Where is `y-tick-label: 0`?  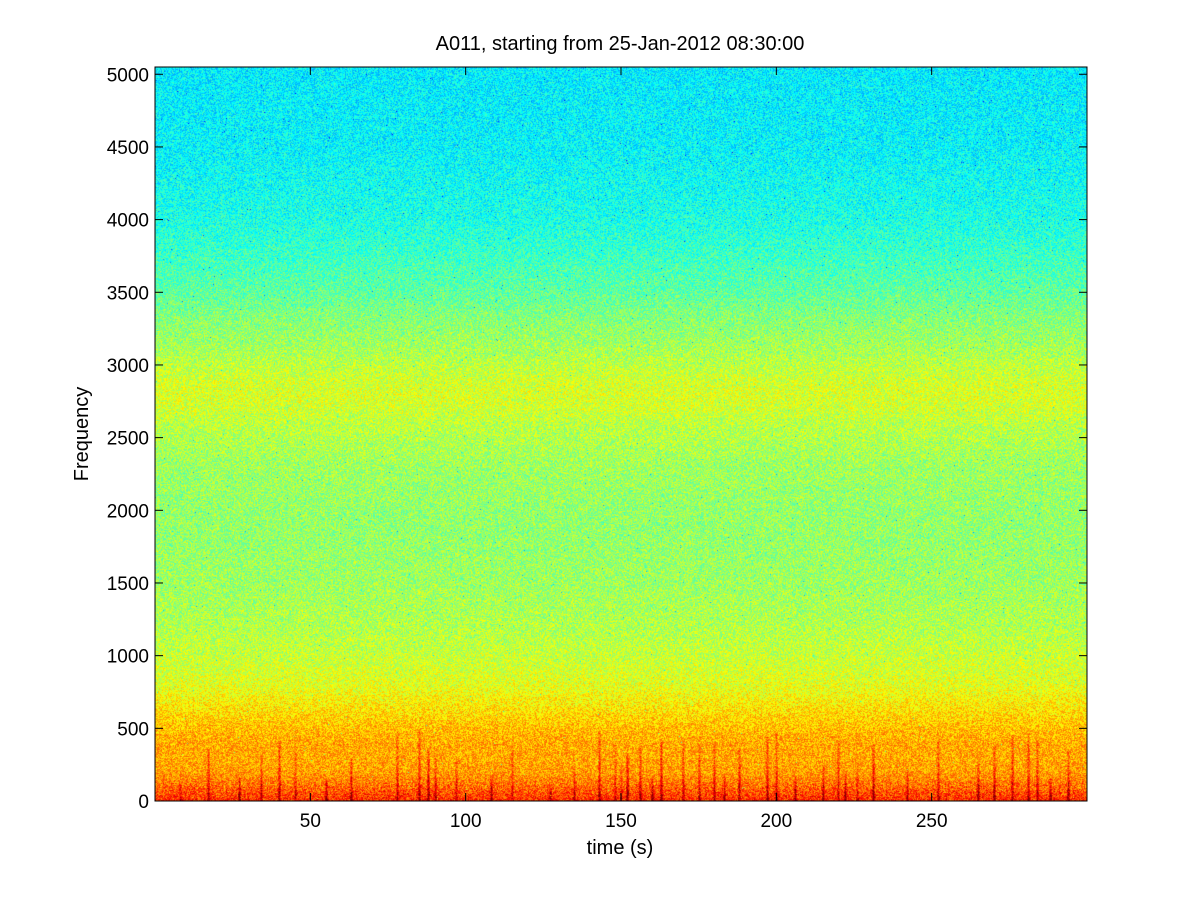 y-tick-label: 0 is located at coordinates (143, 802).